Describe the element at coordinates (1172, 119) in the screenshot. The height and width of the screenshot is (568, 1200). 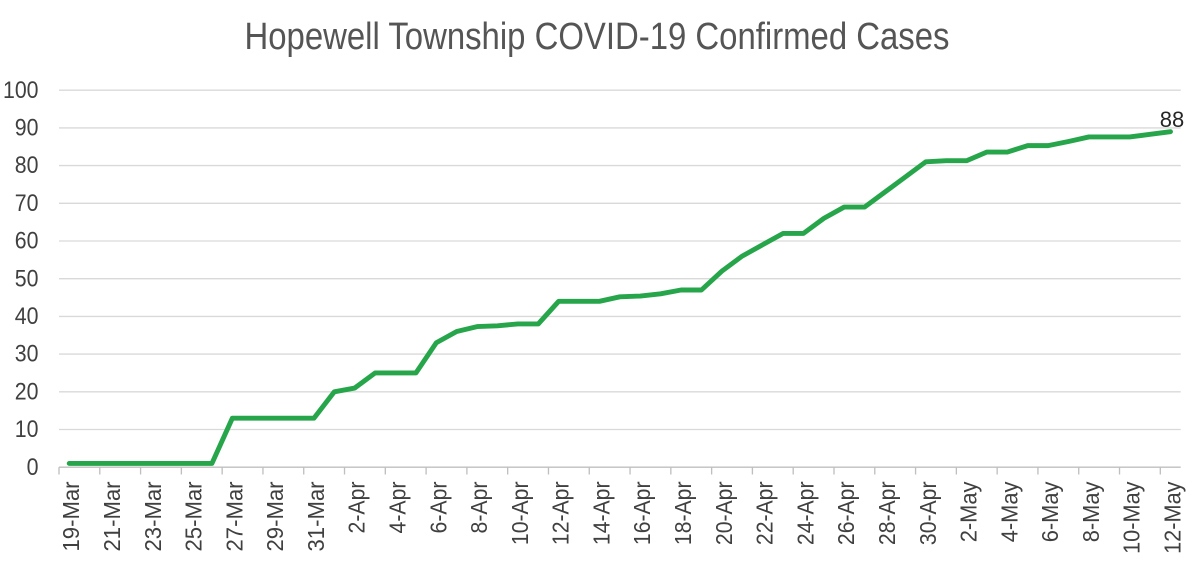
I see `svg-text: 88` at that location.